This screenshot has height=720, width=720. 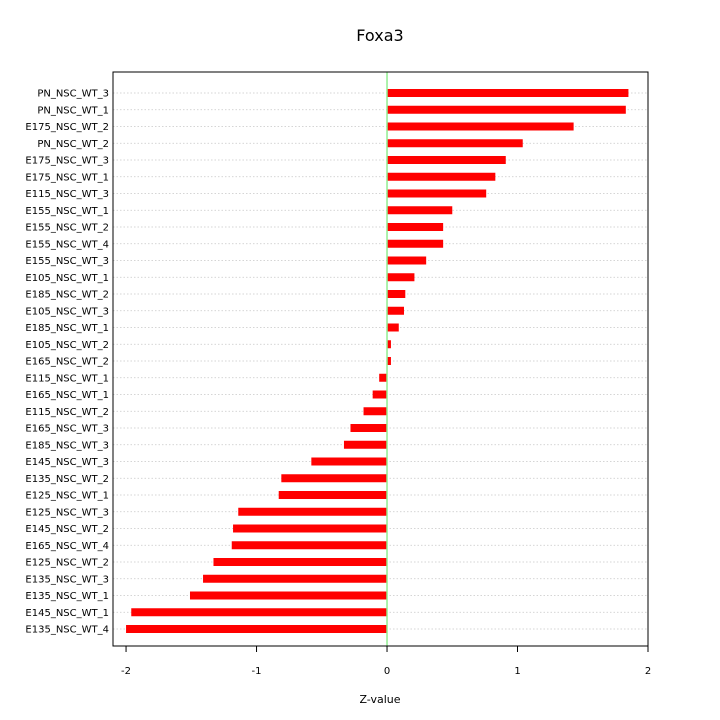 I want to click on category-label: E145_NSC_WT_2, so click(x=67, y=529).